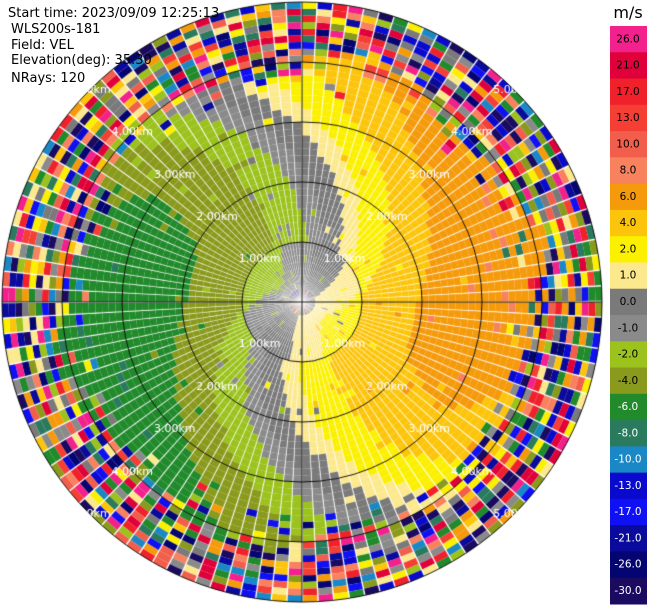  I want to click on colorbar-tick-label: -26.0, so click(627, 565).